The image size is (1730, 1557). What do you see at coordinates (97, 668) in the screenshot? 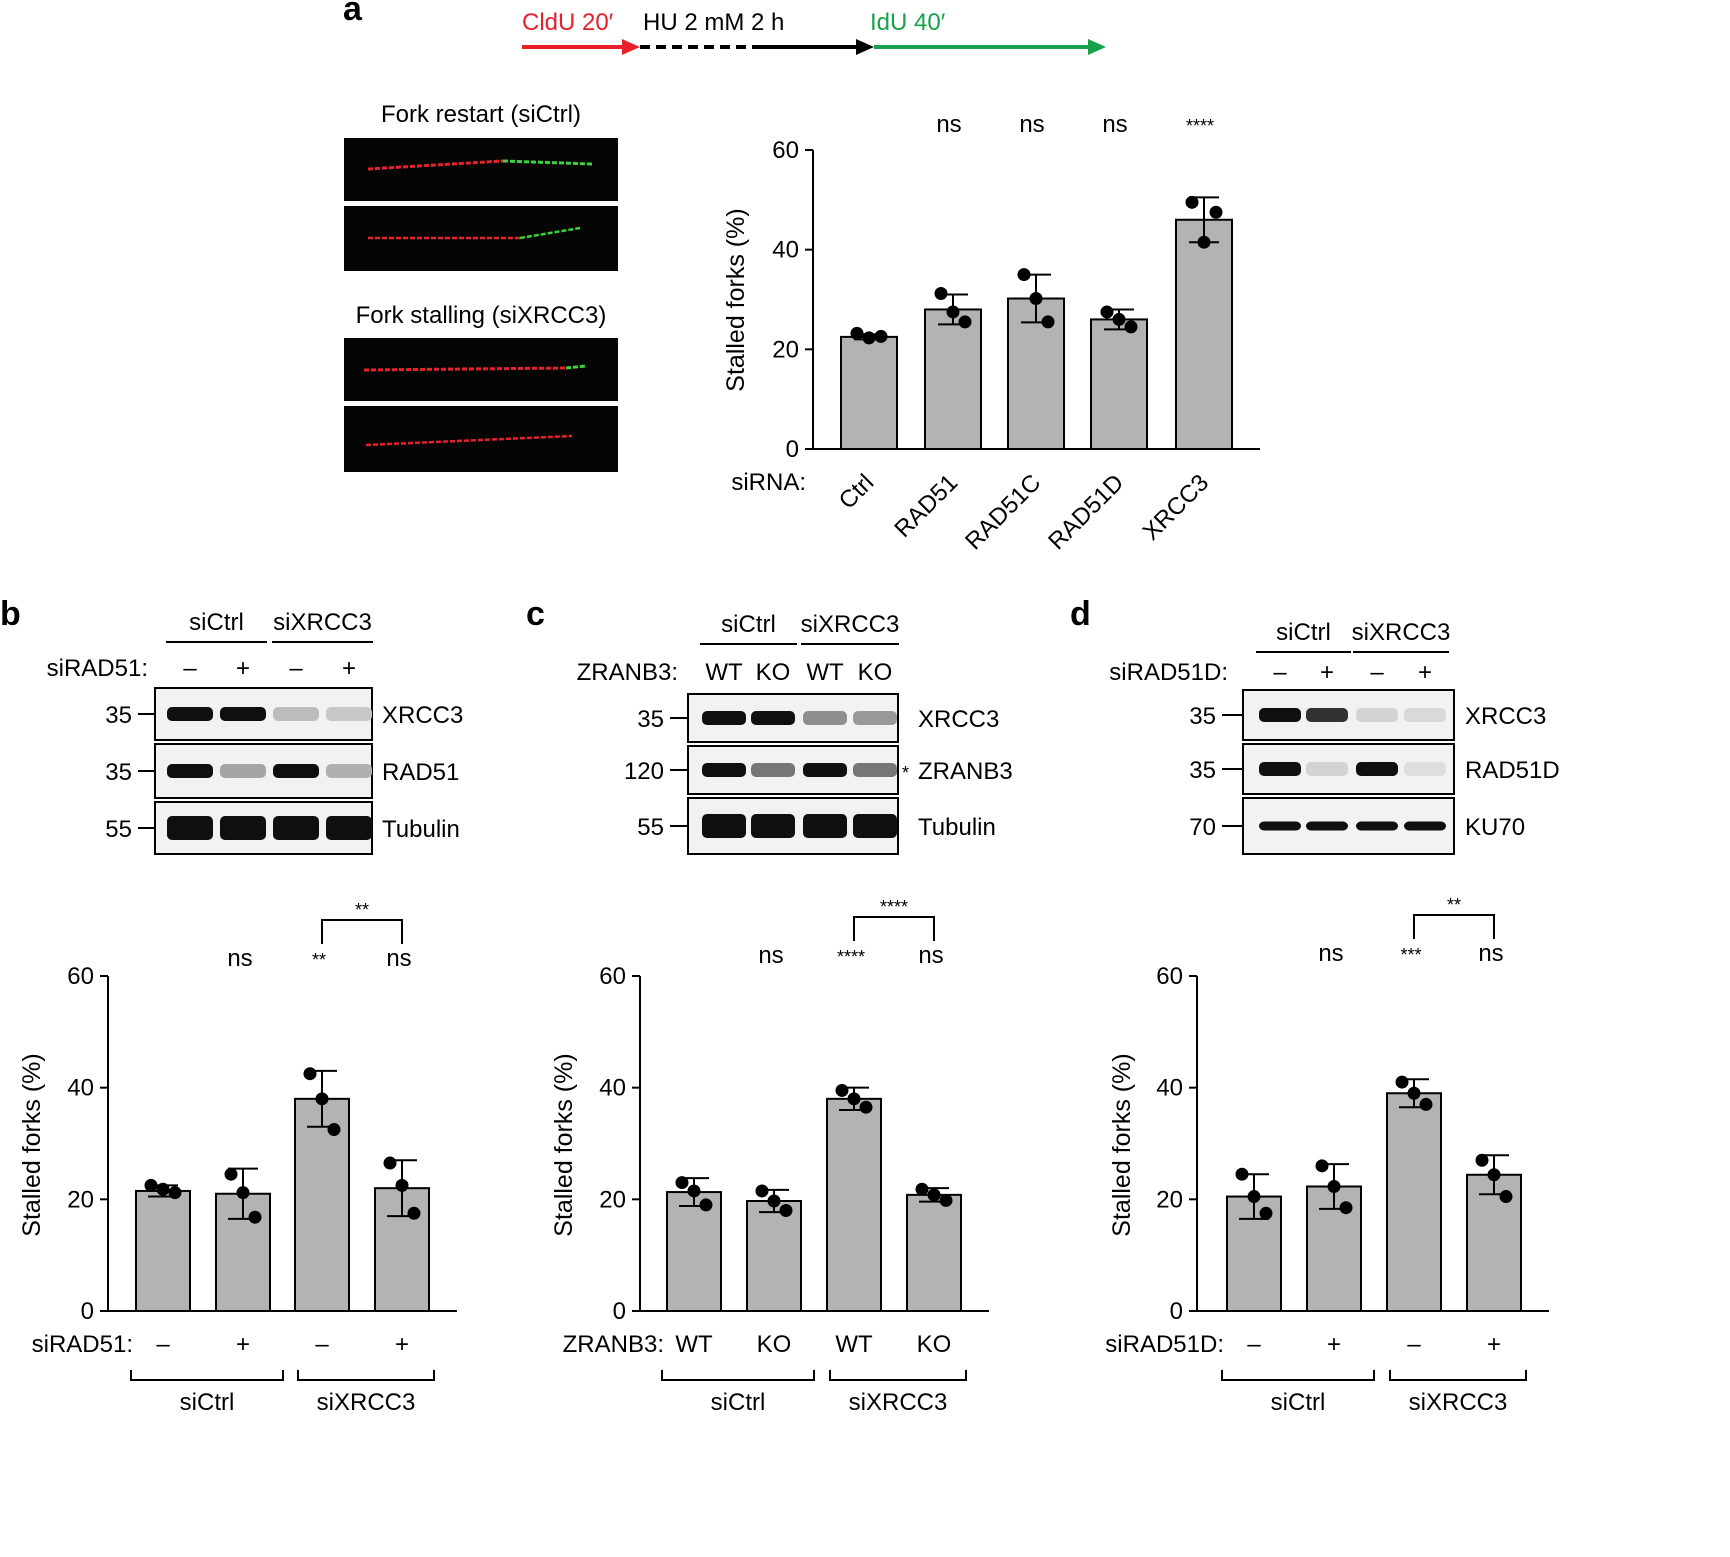
I see `blot-row-label-b: siRAD51:` at bounding box center [97, 668].